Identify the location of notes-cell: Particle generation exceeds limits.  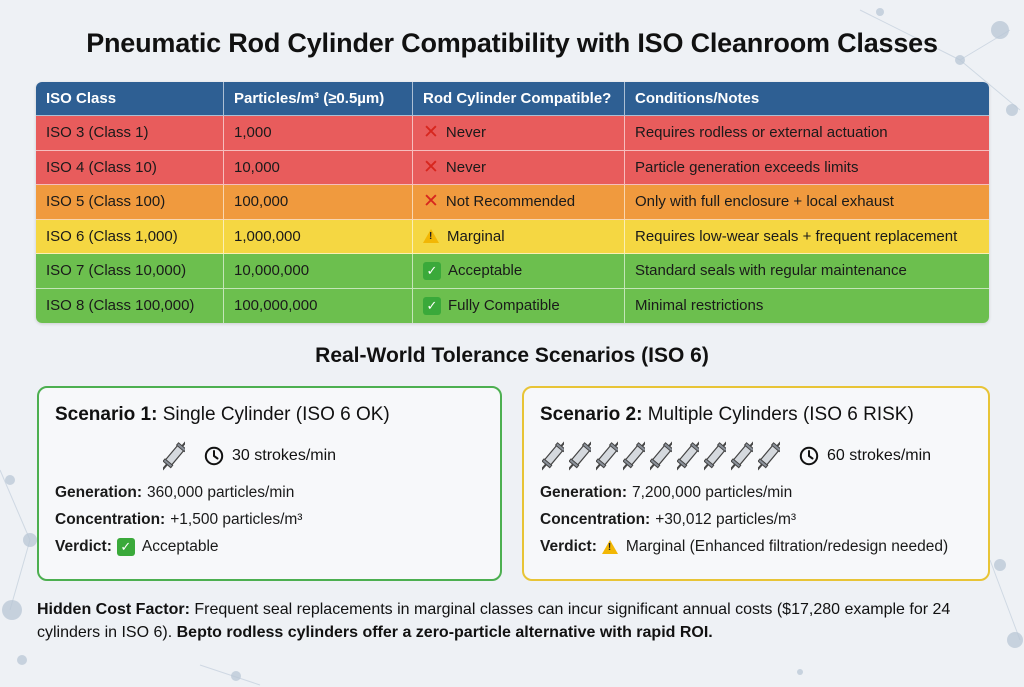
(747, 167).